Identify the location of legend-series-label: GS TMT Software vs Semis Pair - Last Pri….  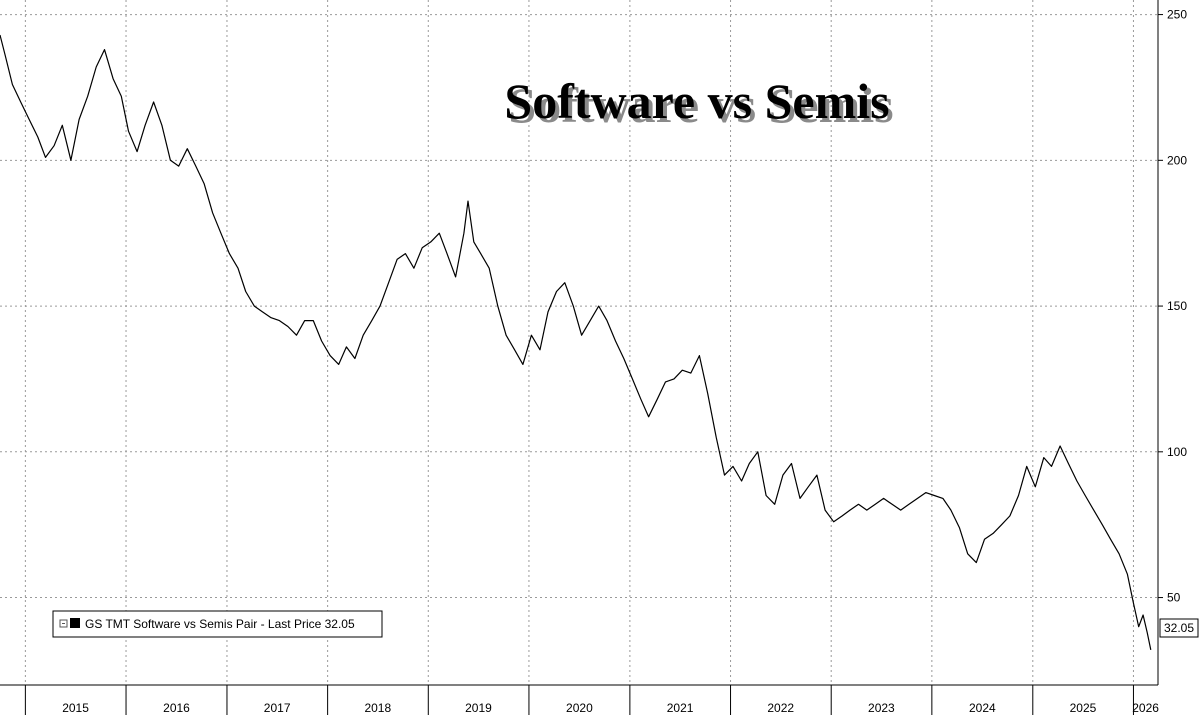
(220, 624).